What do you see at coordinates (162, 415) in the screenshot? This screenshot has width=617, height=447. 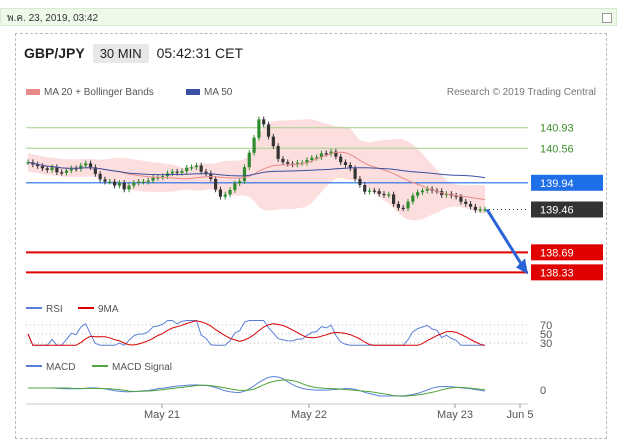 I see `x-tick-label-0: May 21` at bounding box center [162, 415].